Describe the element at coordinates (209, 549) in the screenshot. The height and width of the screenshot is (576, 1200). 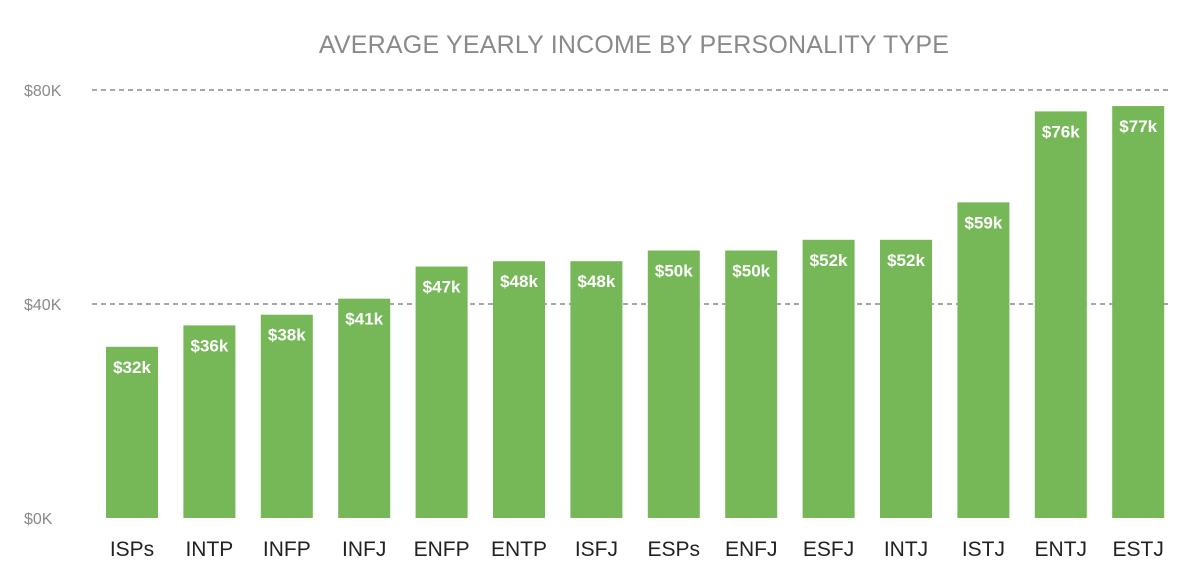
I see `x-tick-label: INTP` at that location.